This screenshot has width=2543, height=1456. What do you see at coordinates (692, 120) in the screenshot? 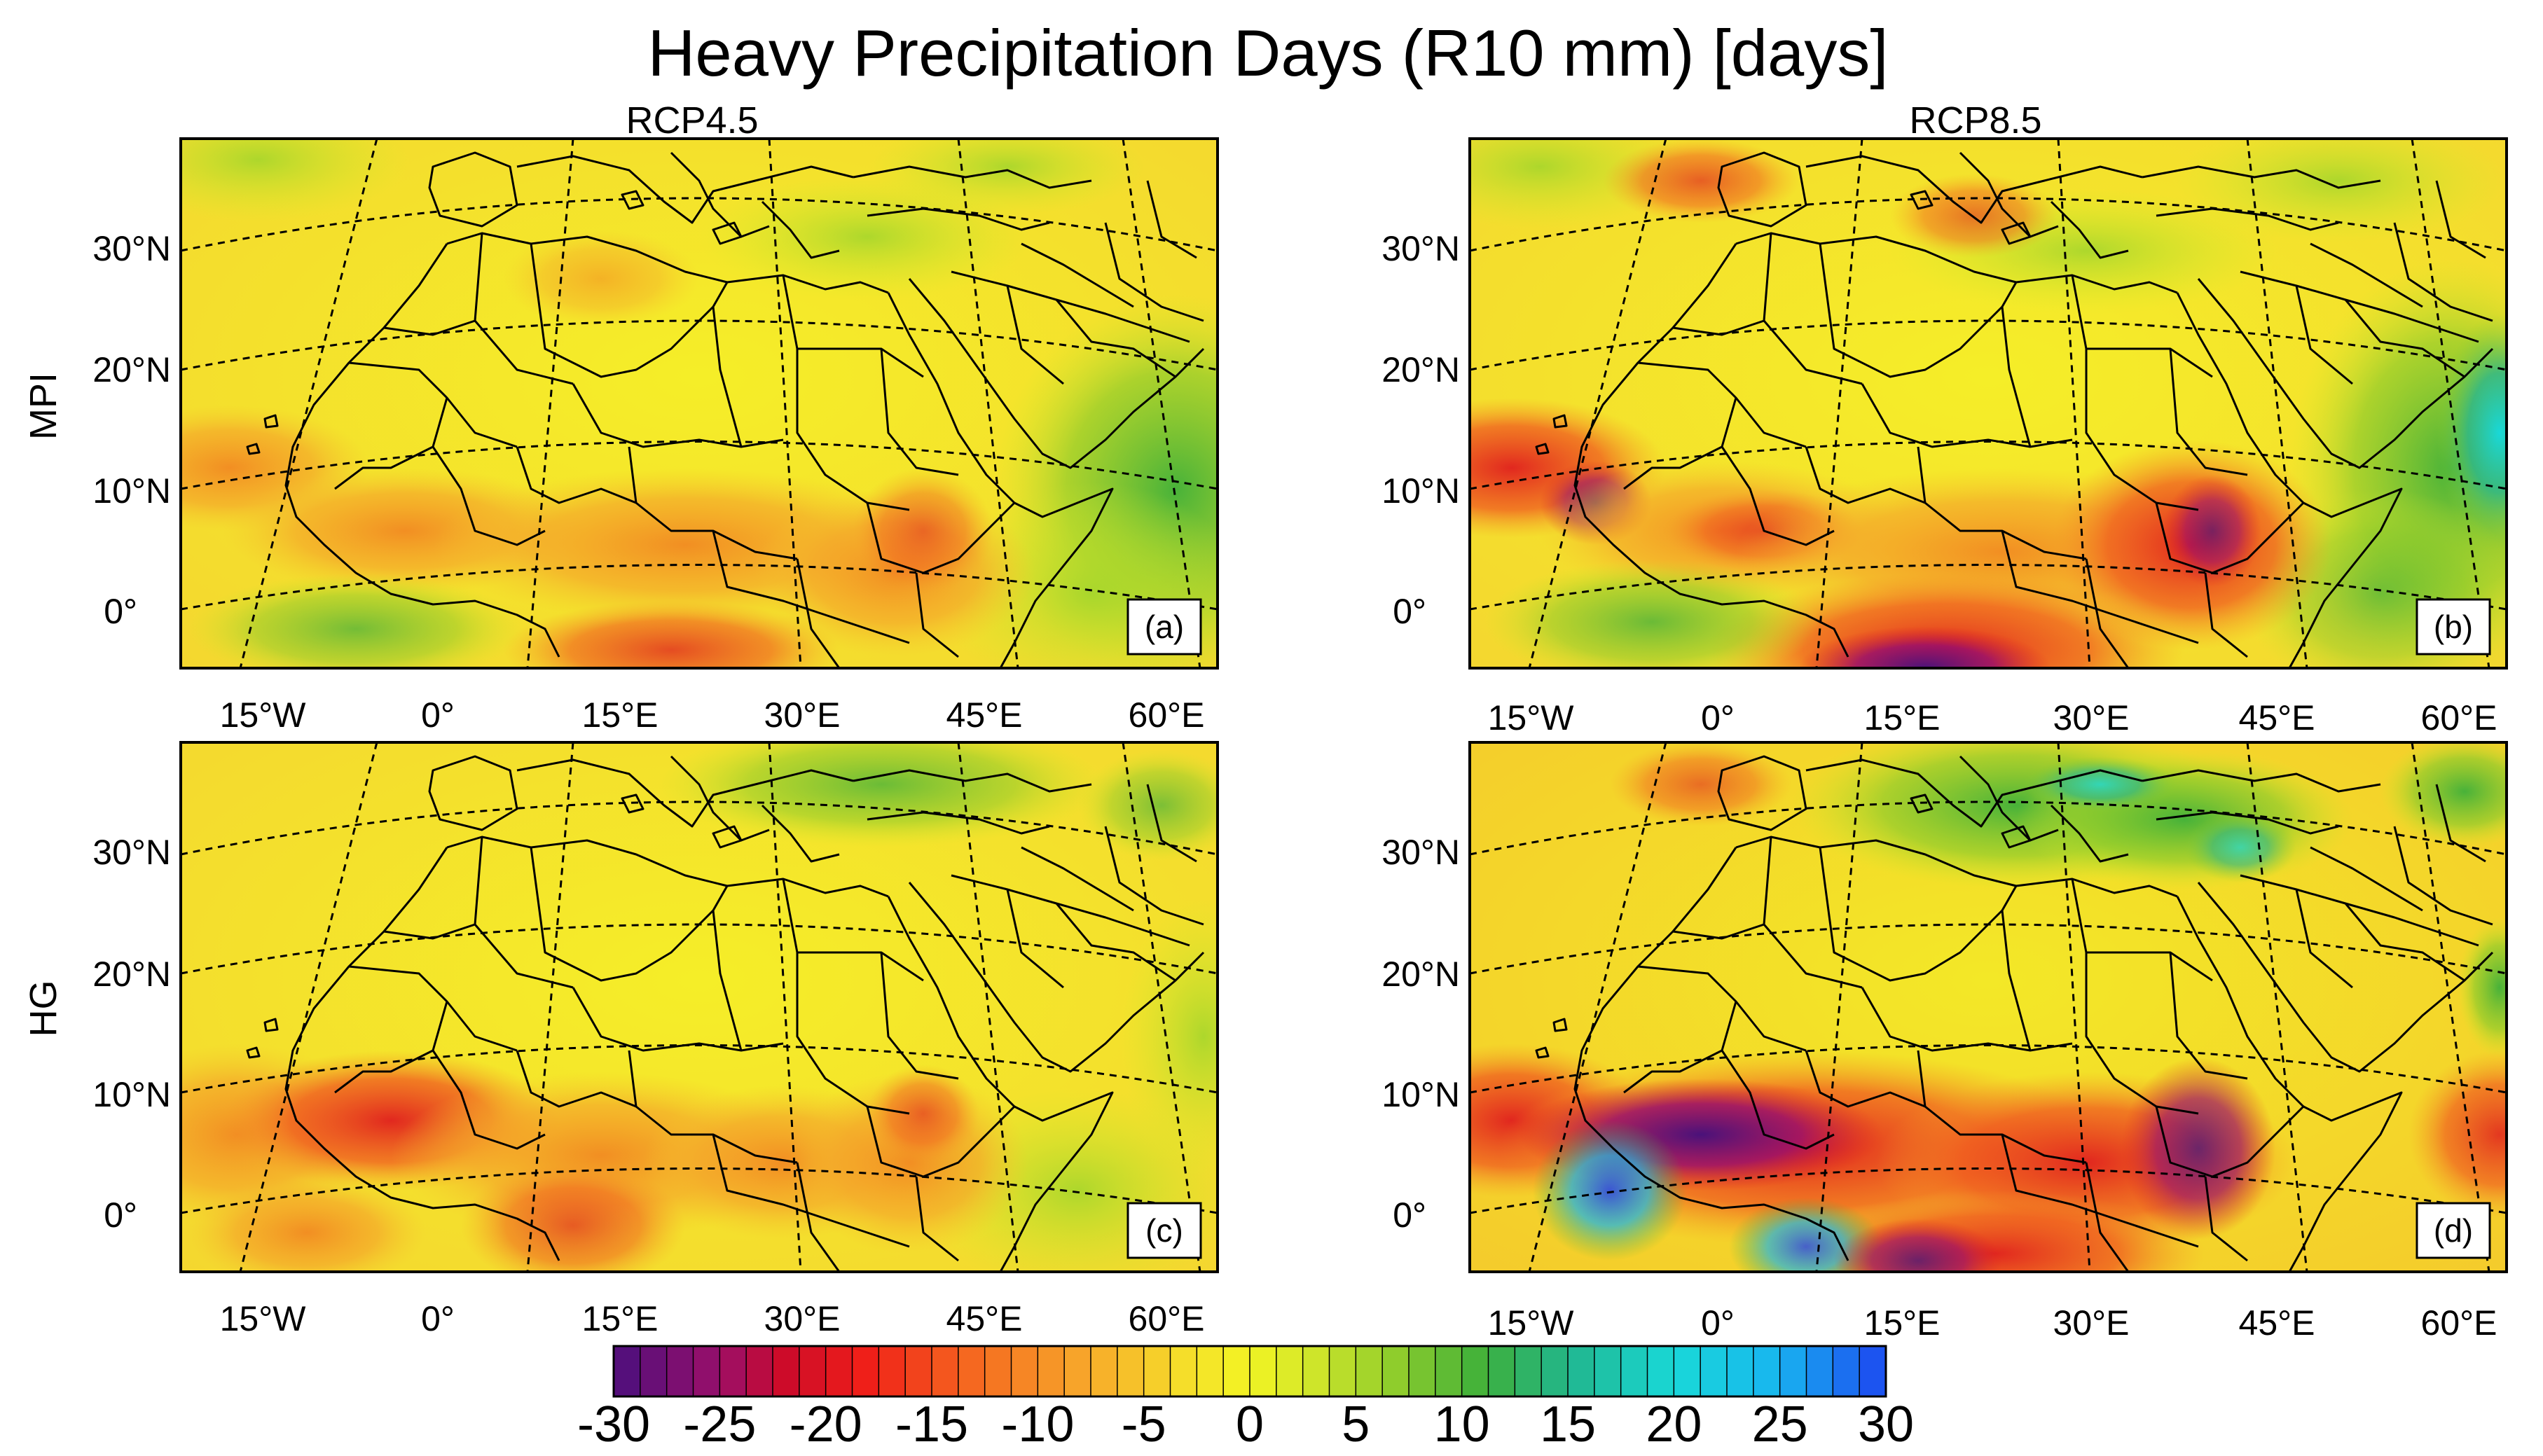
I see `column-title-rcp45: RCP4.5` at bounding box center [692, 120].